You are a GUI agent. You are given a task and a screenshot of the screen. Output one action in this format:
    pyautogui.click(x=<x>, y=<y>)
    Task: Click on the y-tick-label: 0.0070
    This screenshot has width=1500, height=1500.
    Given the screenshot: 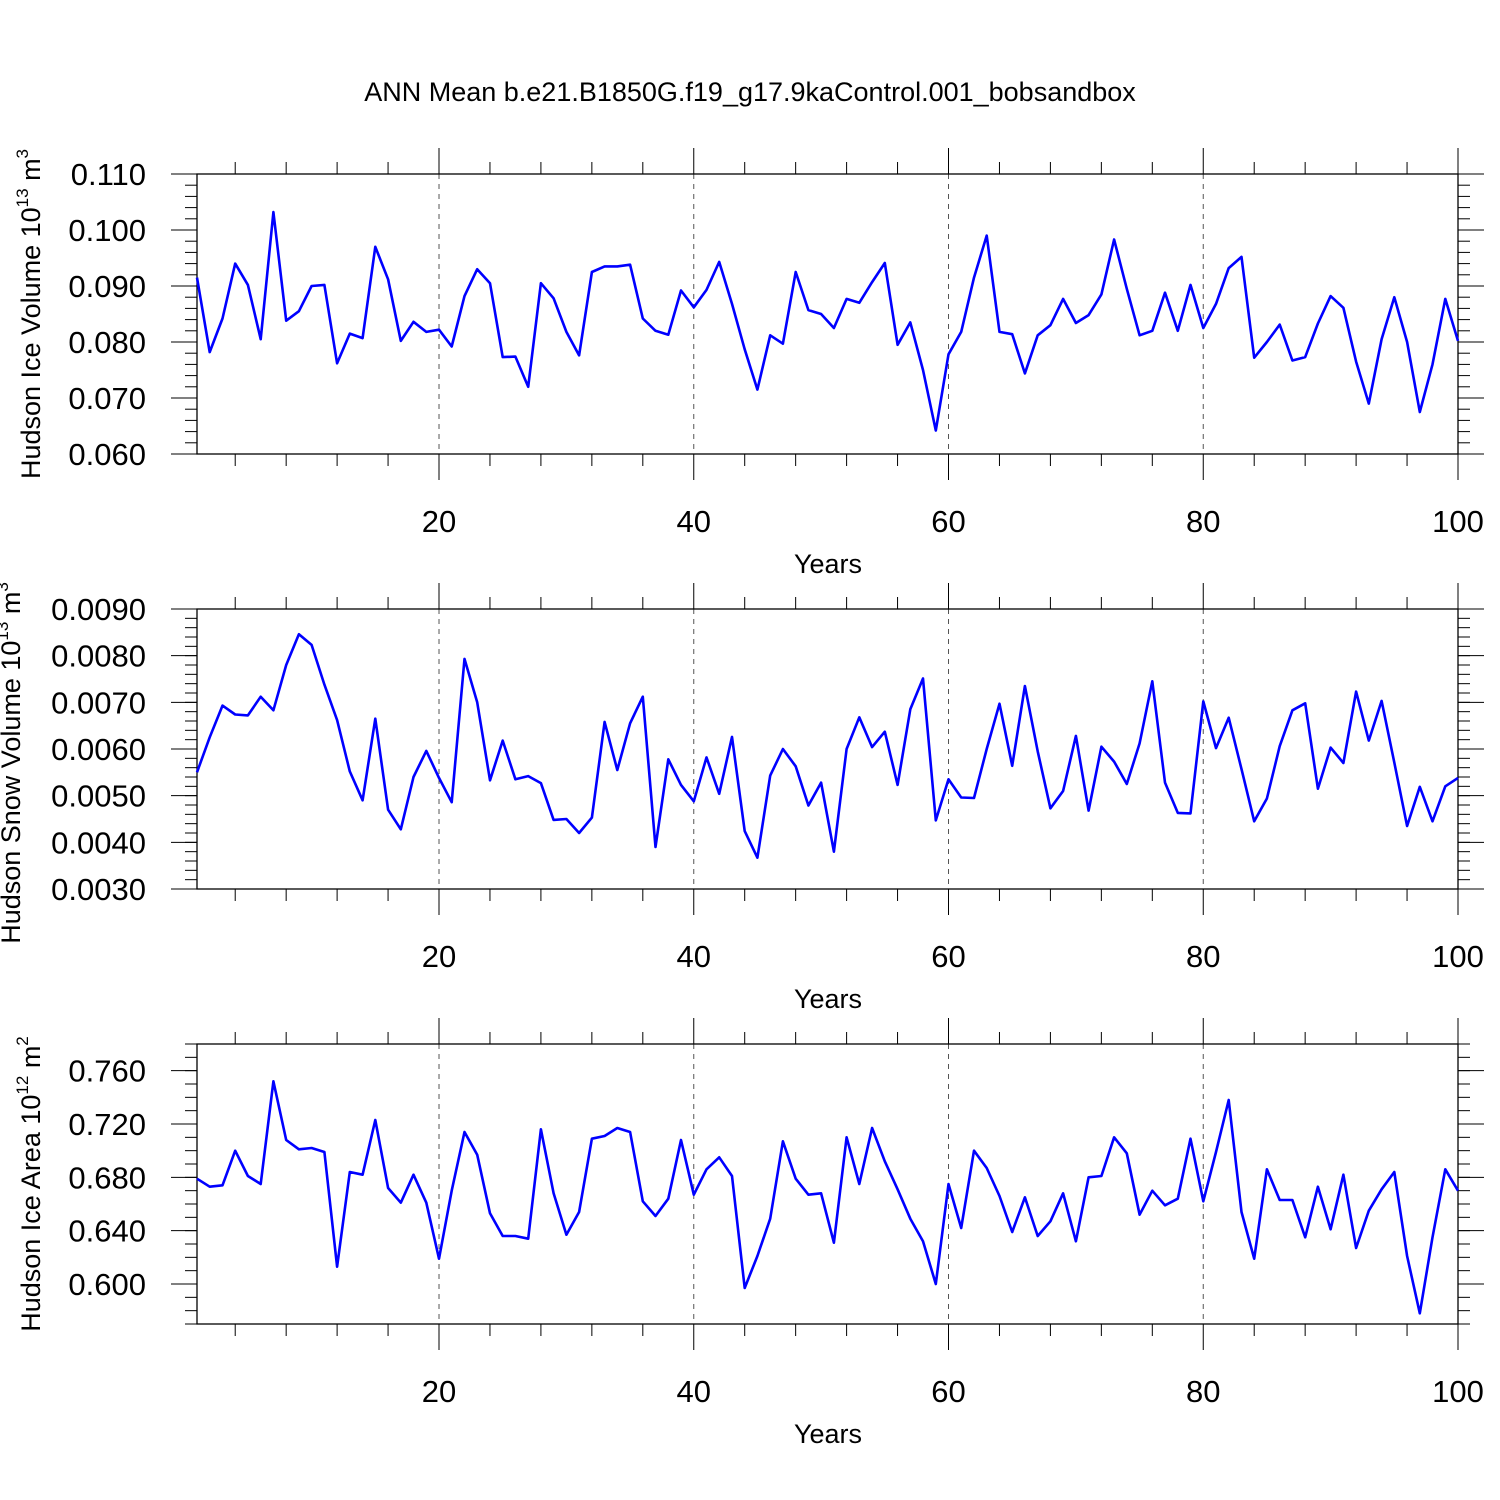 What is the action you would take?
    pyautogui.click(x=98, y=702)
    